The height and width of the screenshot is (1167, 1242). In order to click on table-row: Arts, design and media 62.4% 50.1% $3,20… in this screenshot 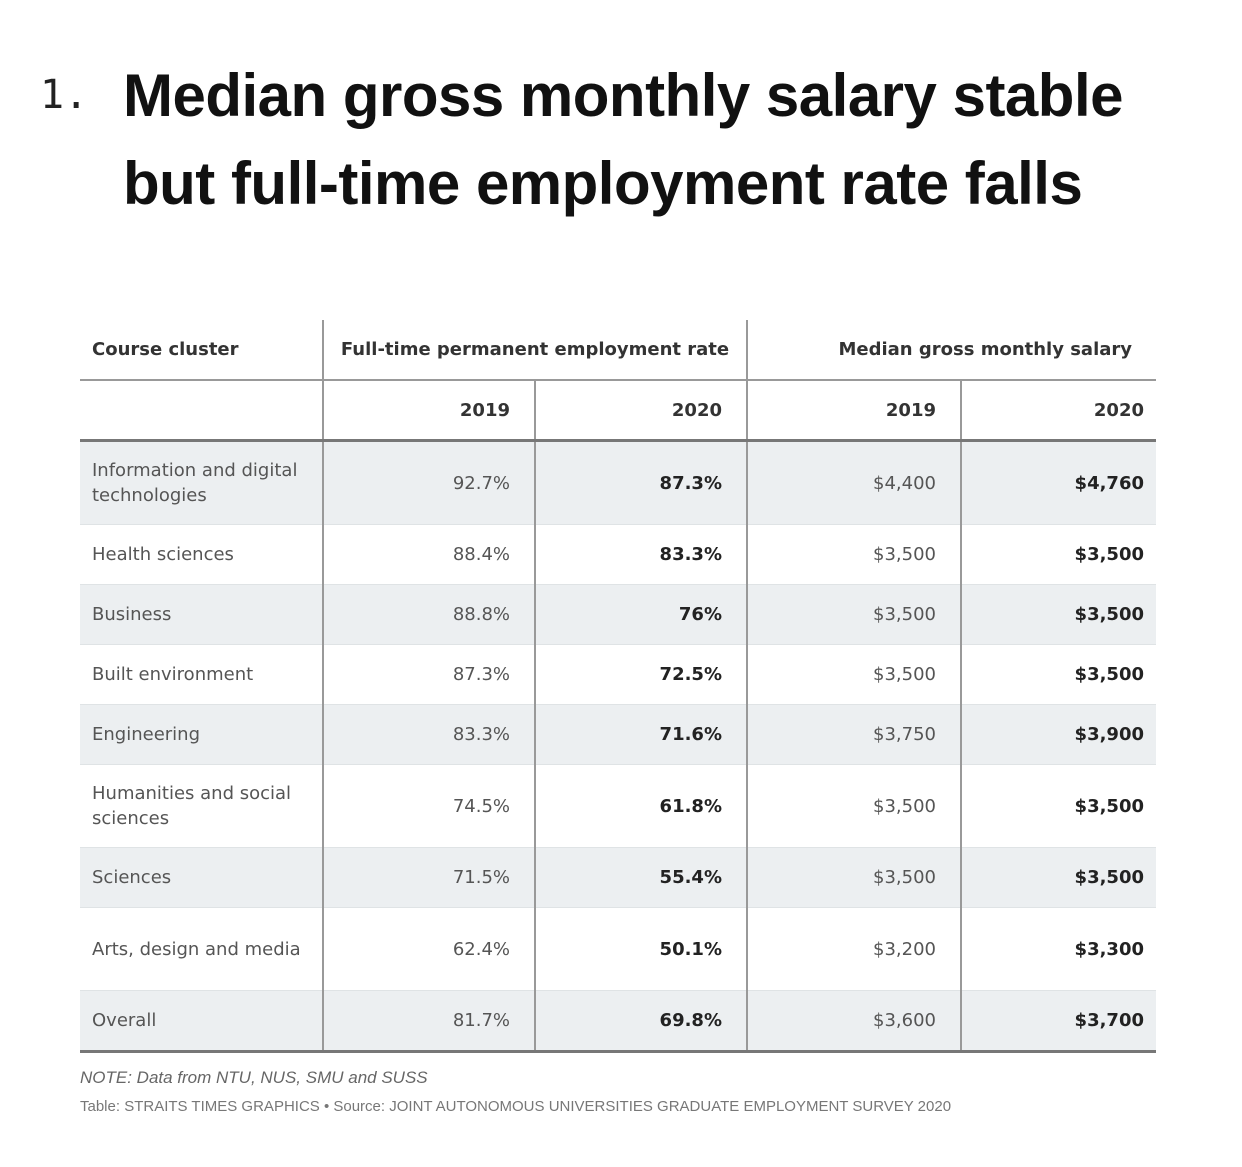, I will do `click(618, 949)`.